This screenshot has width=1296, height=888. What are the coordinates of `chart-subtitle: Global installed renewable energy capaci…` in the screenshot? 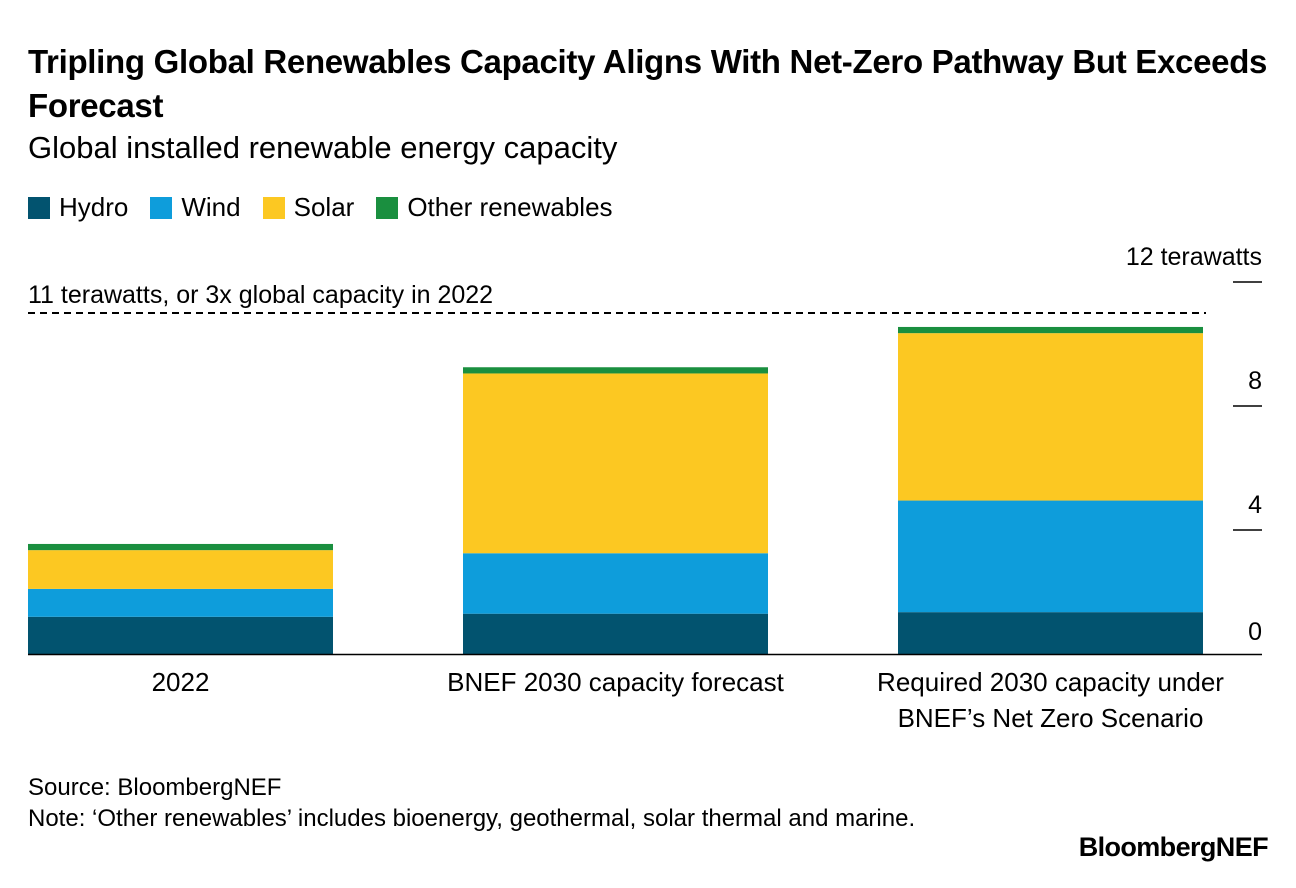 It's located at (323, 147).